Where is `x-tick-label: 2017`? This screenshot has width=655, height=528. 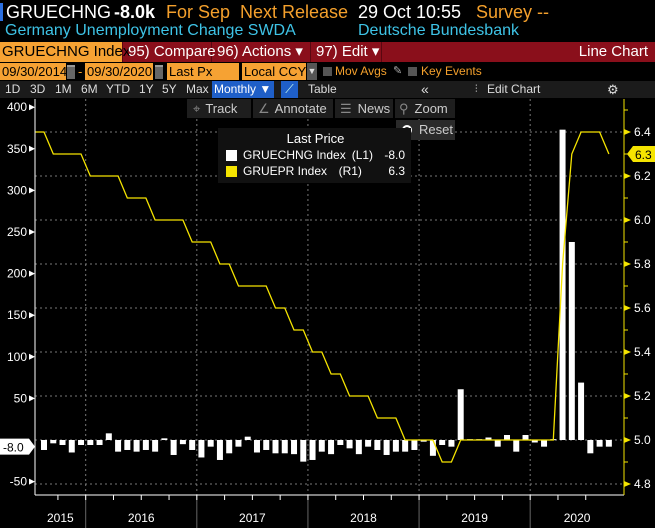
x-tick-label: 2017 is located at coordinates (252, 518).